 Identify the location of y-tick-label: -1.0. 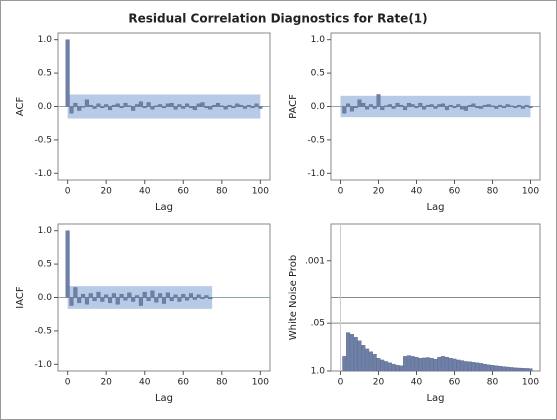
(43, 174).